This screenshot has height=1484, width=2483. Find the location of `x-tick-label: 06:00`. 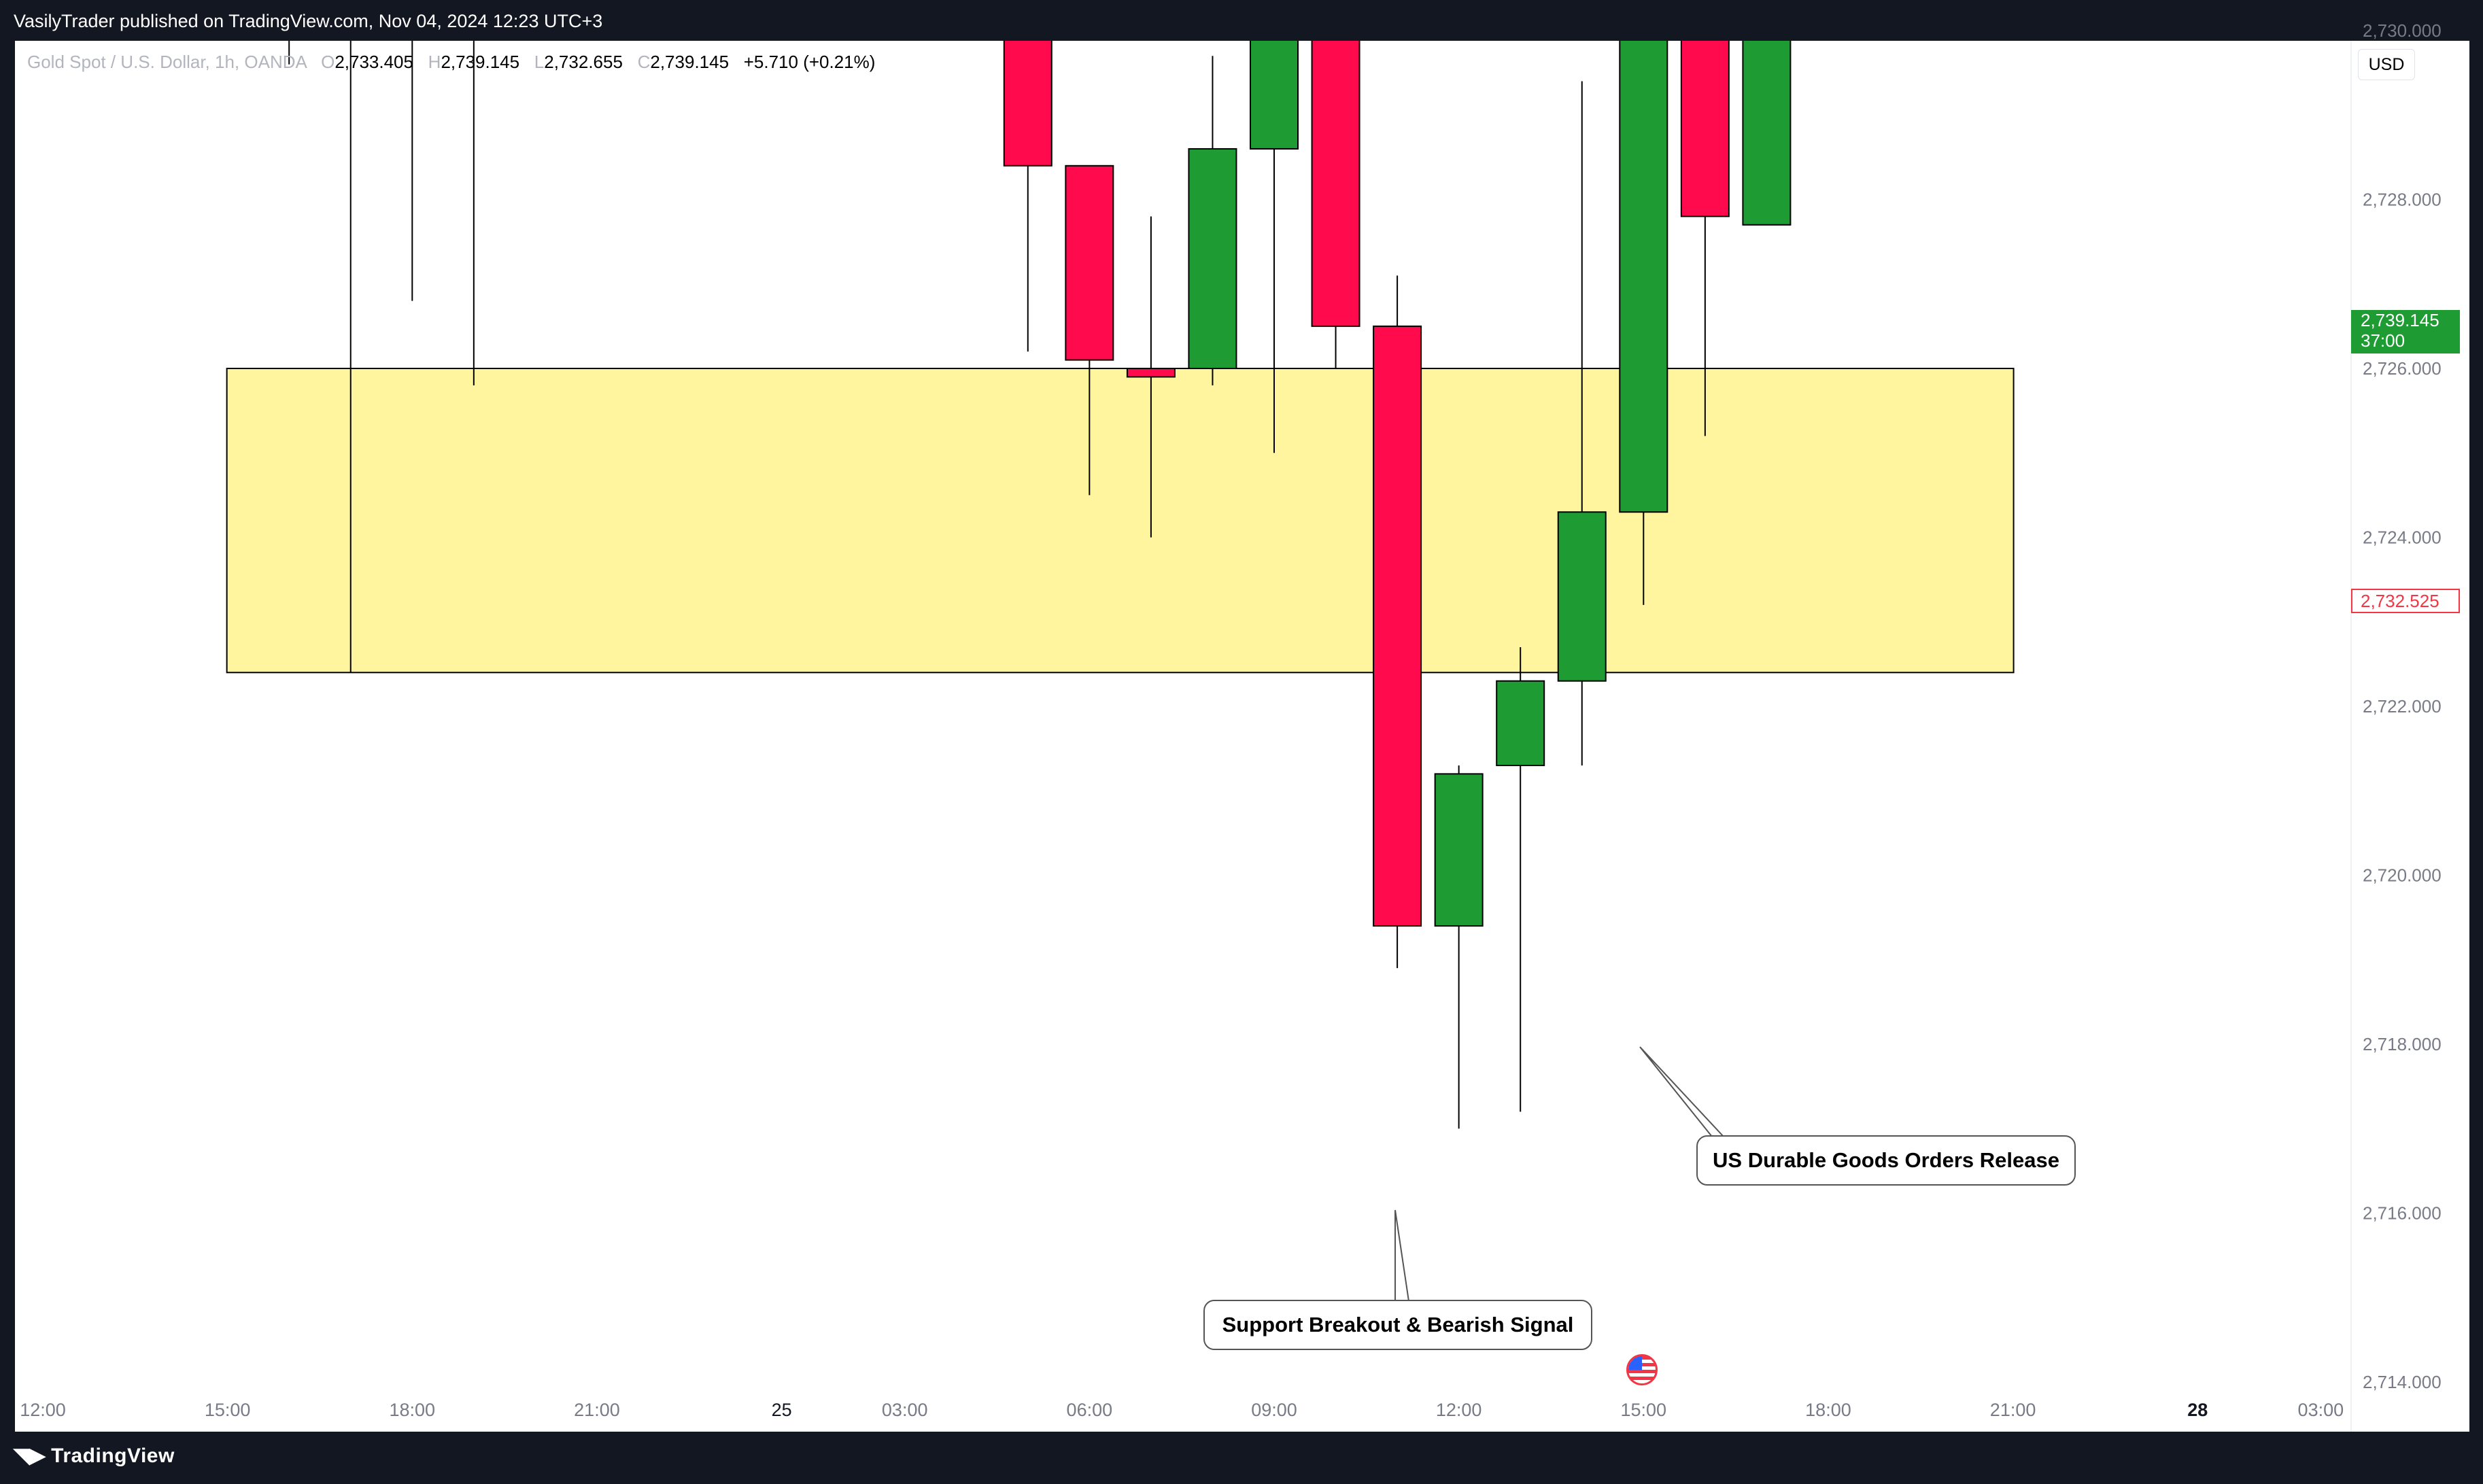

x-tick-label: 06:00 is located at coordinates (1090, 1410).